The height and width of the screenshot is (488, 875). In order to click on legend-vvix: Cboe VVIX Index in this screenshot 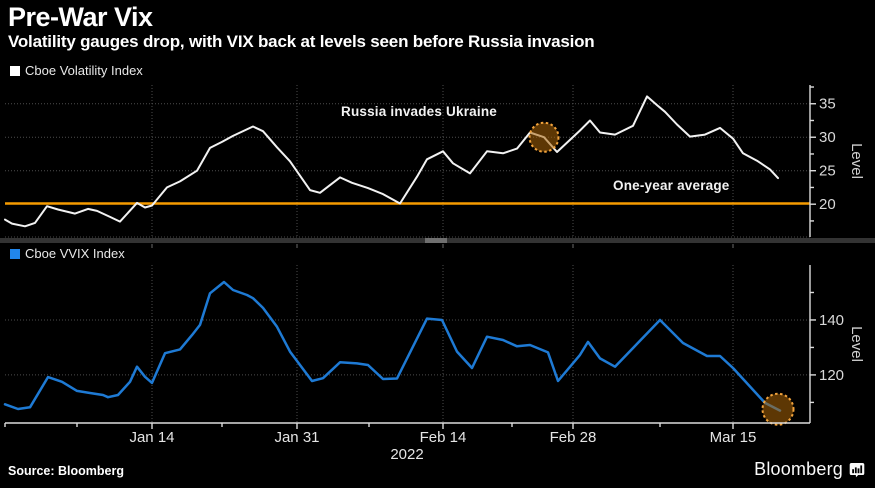, I will do `click(67, 253)`.